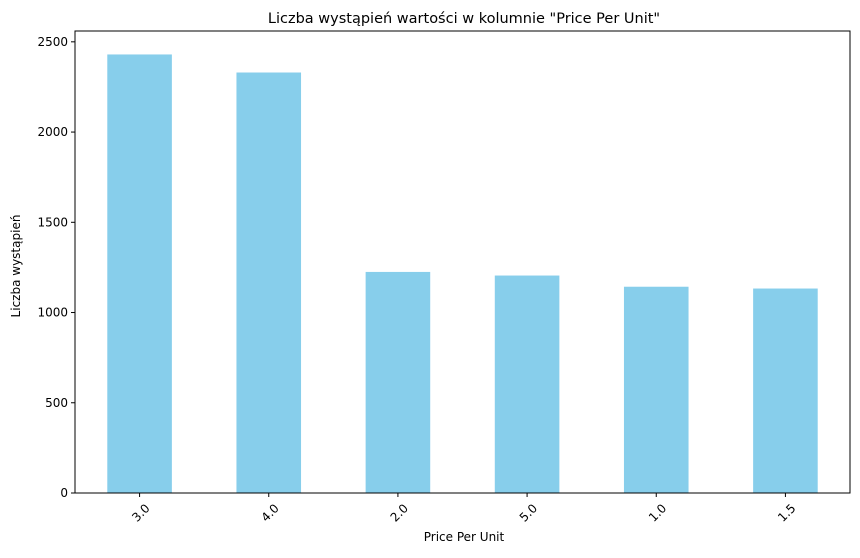 This screenshot has height=558, width=860. Describe the element at coordinates (657, 512) in the screenshot. I see `x-tick-label: 1.0` at that location.